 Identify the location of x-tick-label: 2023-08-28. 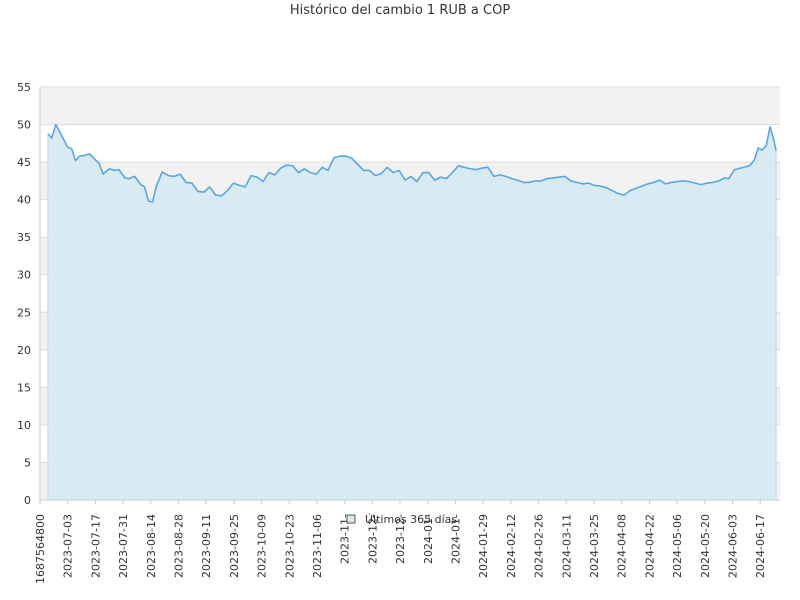
(179, 546).